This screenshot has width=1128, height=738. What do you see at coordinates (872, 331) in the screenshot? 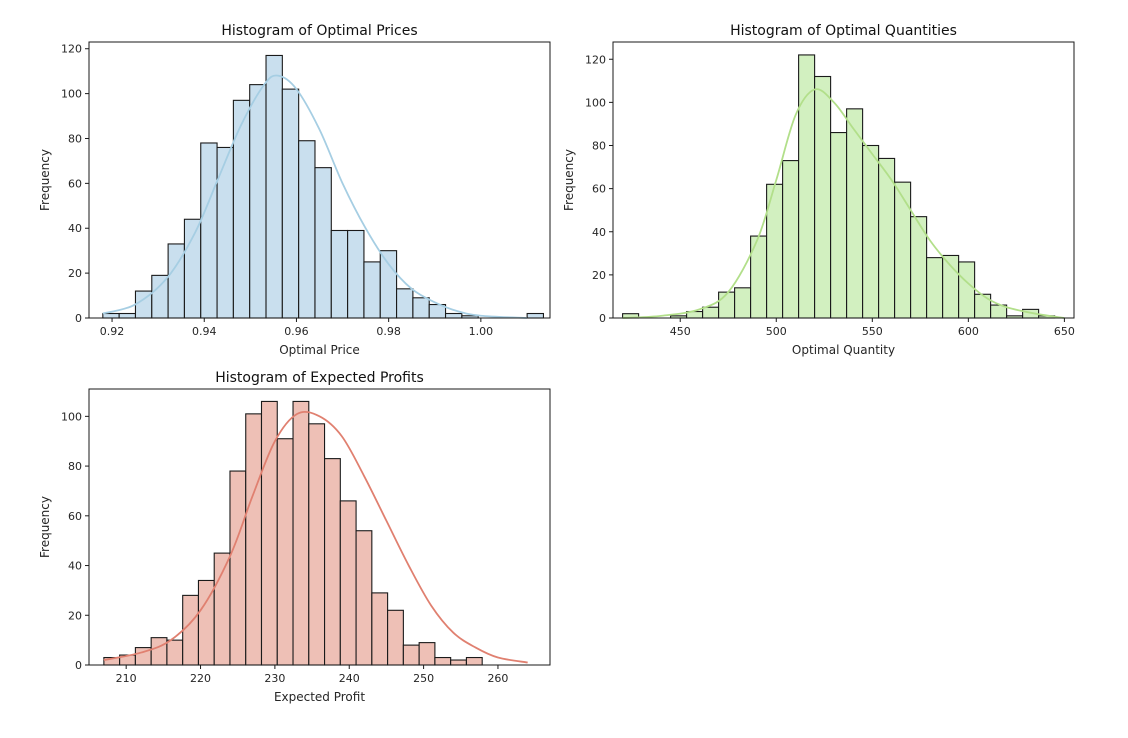
I see `x-tick-label: 550` at bounding box center [872, 331].